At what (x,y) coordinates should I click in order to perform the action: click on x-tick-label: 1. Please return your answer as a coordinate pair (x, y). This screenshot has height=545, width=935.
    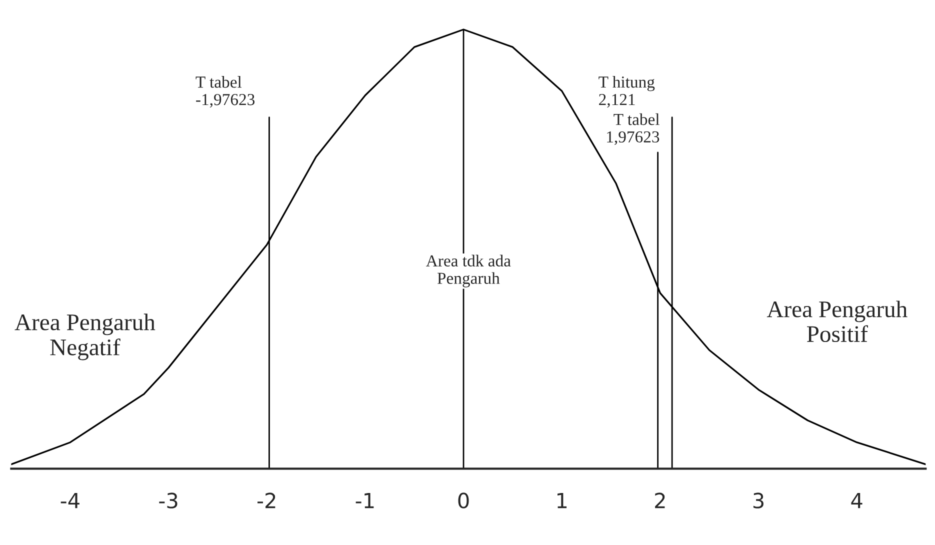
    Looking at the image, I should click on (562, 500).